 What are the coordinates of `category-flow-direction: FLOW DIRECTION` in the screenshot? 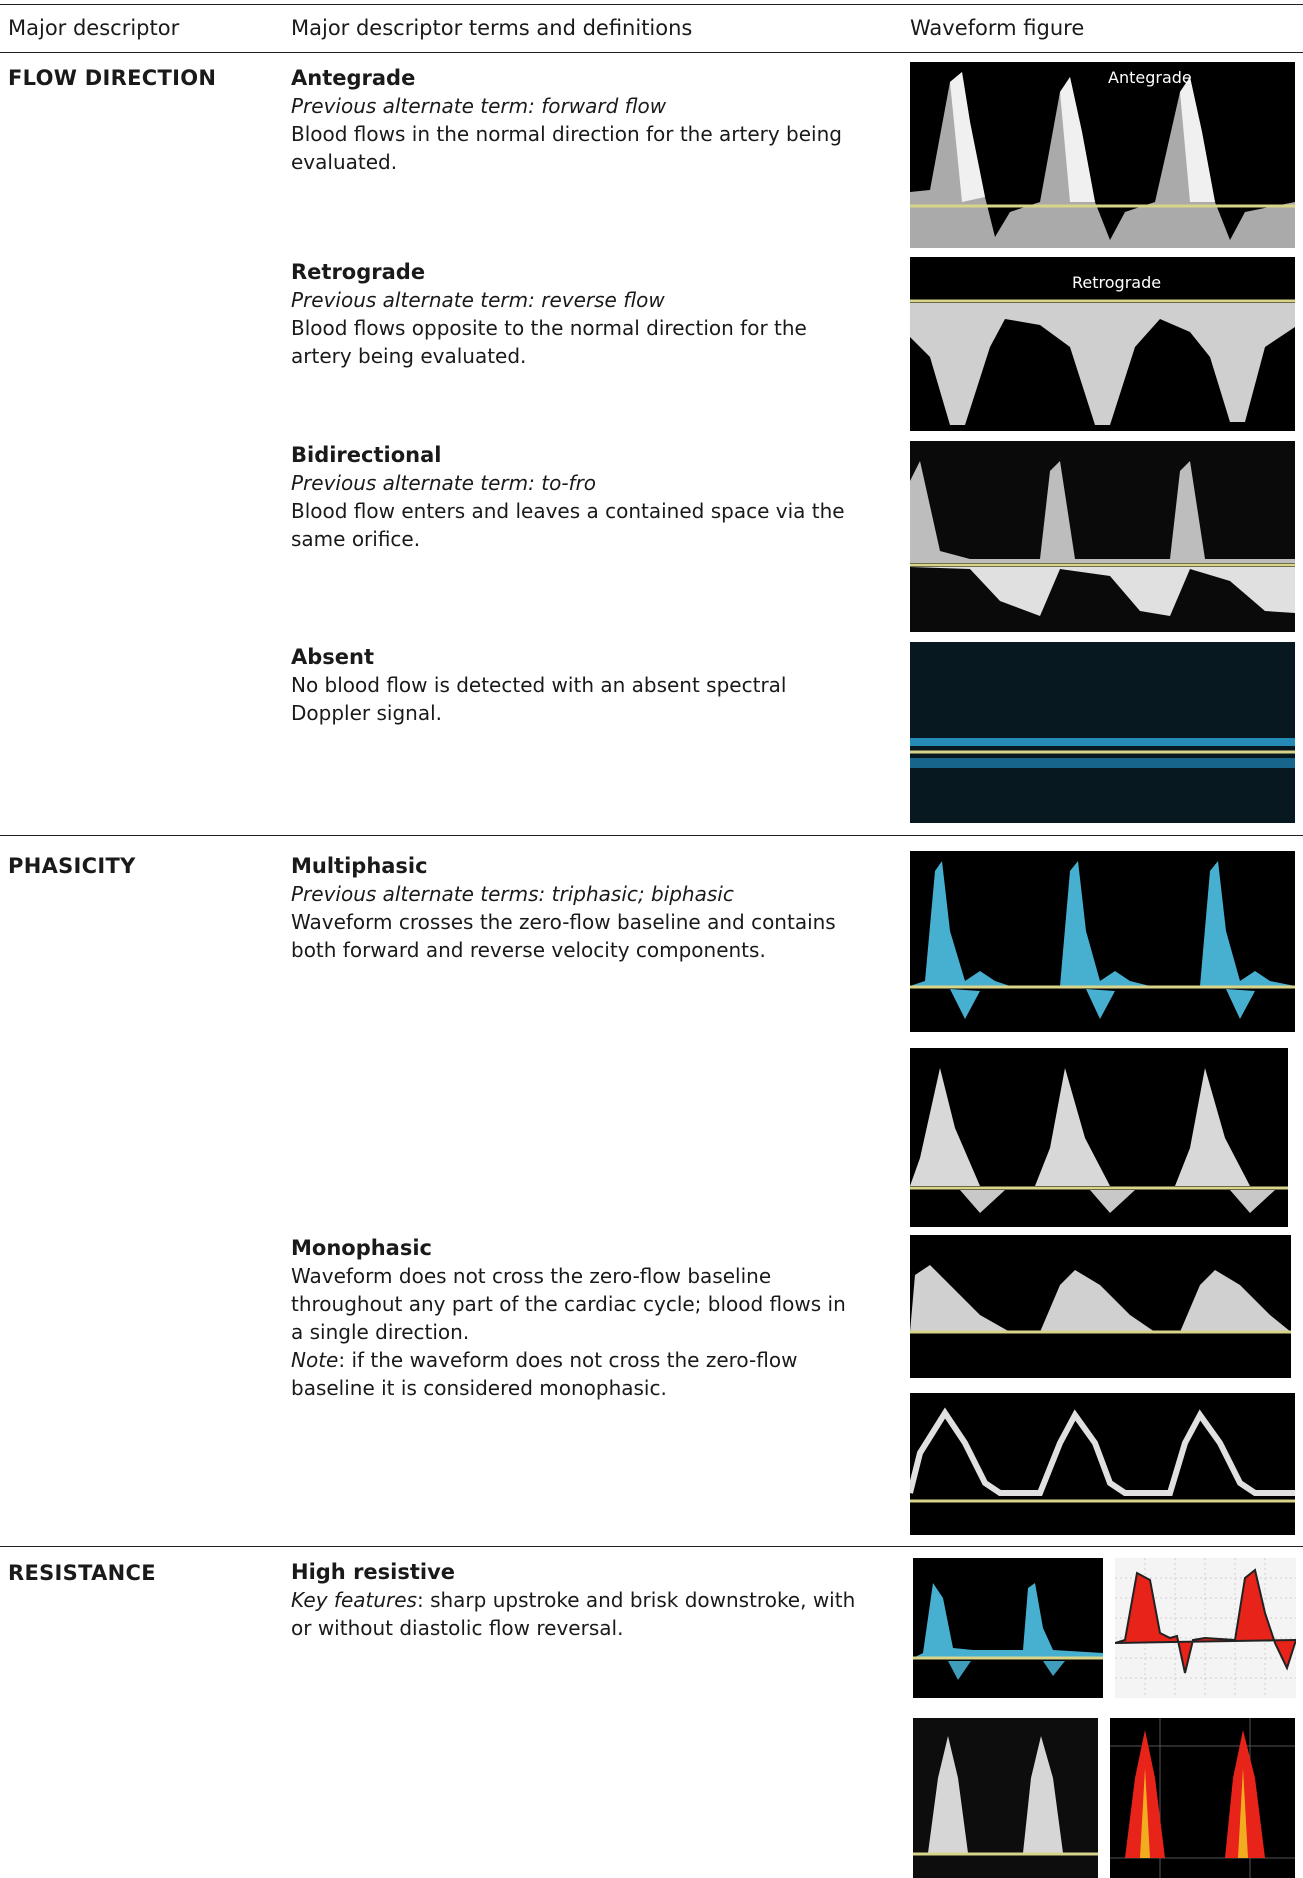 It's located at (112, 78).